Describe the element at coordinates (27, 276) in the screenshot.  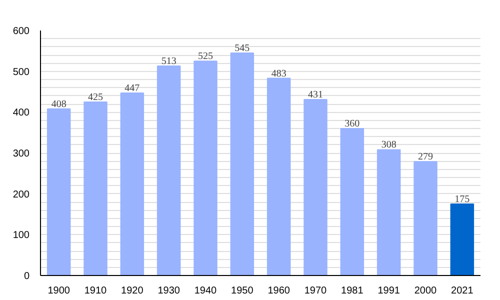
I see `y-tick-label: 0` at that location.